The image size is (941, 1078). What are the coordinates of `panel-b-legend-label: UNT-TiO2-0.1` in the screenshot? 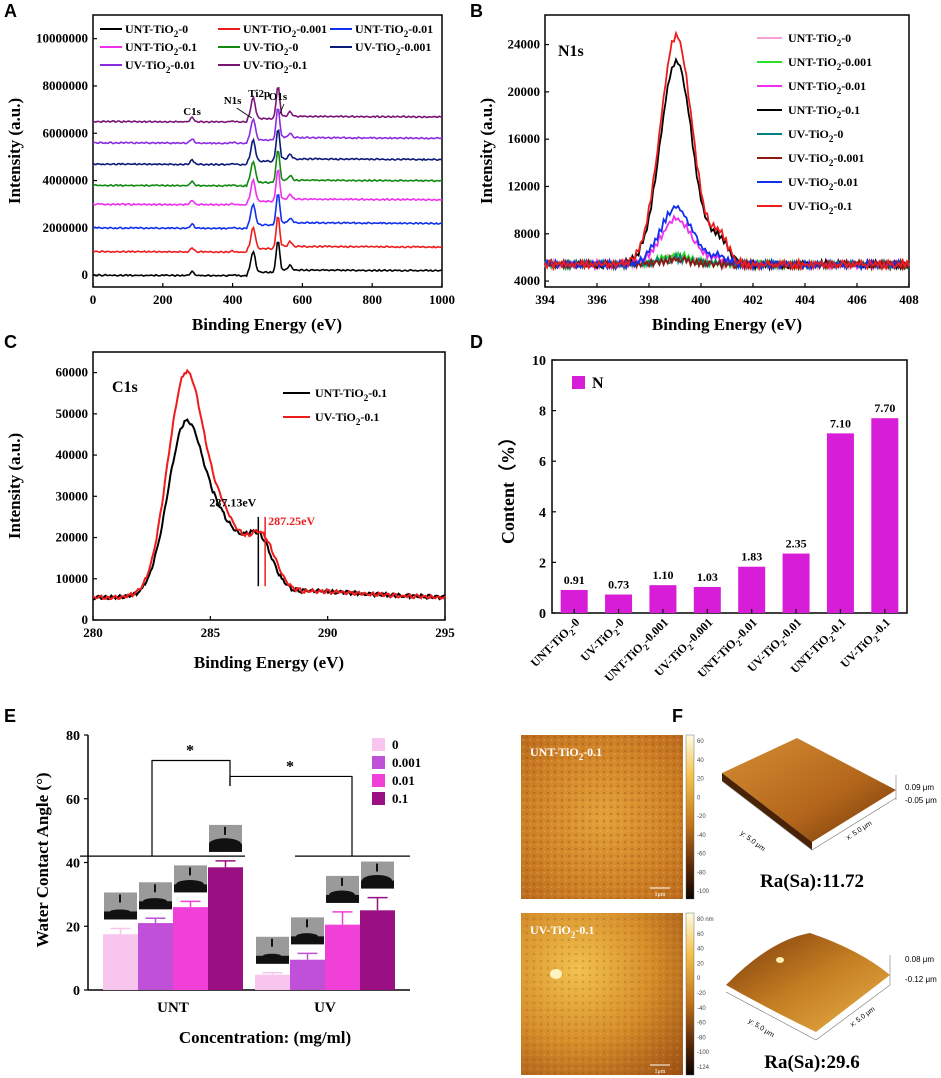 It's located at (824, 111).